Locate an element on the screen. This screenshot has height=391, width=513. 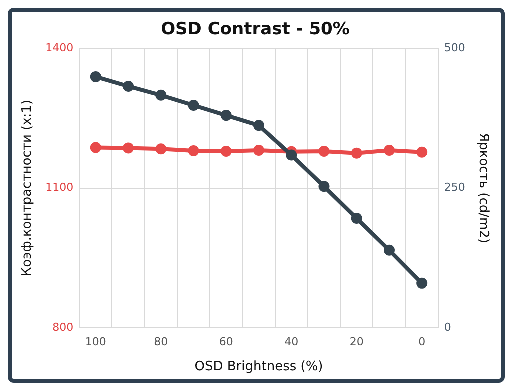
y2-tick-label: 0 is located at coordinates (448, 327).